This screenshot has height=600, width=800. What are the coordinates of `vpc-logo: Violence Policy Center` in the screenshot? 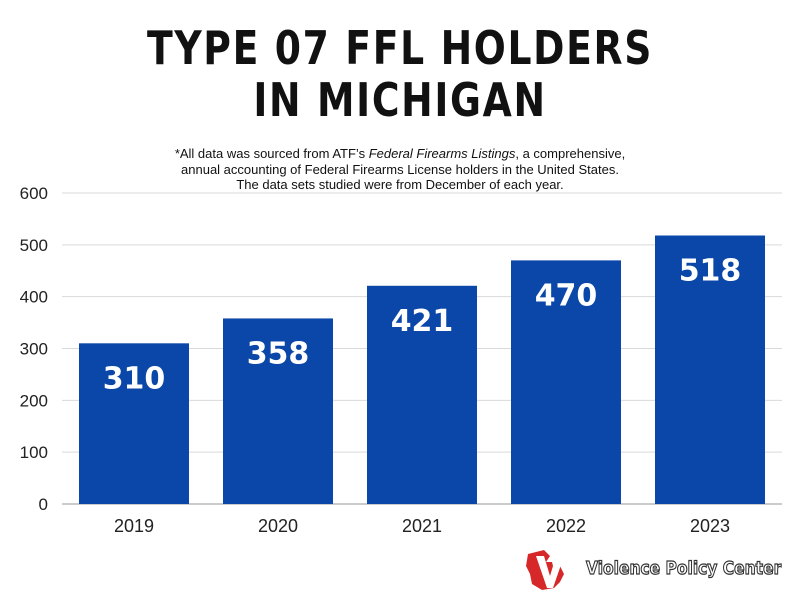 It's located at (654, 571).